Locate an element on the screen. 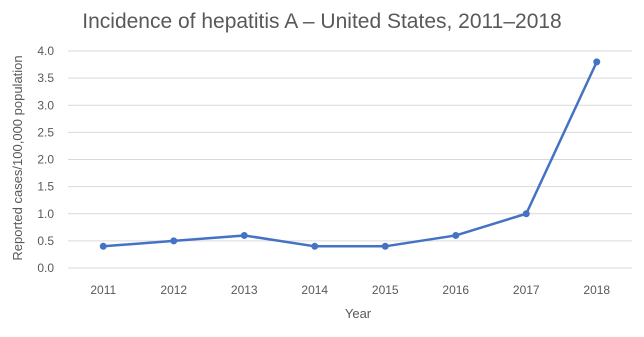 The height and width of the screenshot is (337, 644). y-tick-label: 2.5 is located at coordinates (45, 132).